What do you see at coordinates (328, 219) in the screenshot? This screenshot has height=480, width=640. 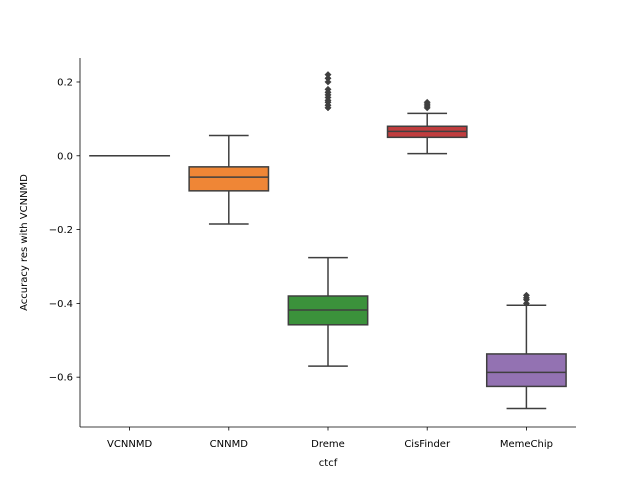 I see `box-group-dreme` at bounding box center [328, 219].